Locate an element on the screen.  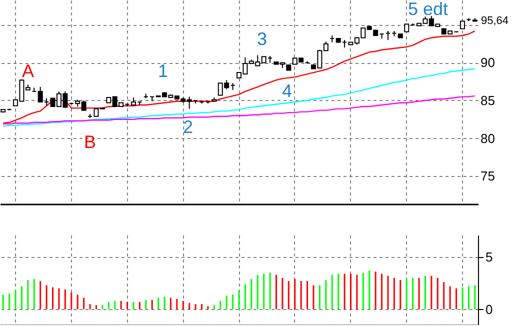
annotation: 3 is located at coordinates (262, 39).